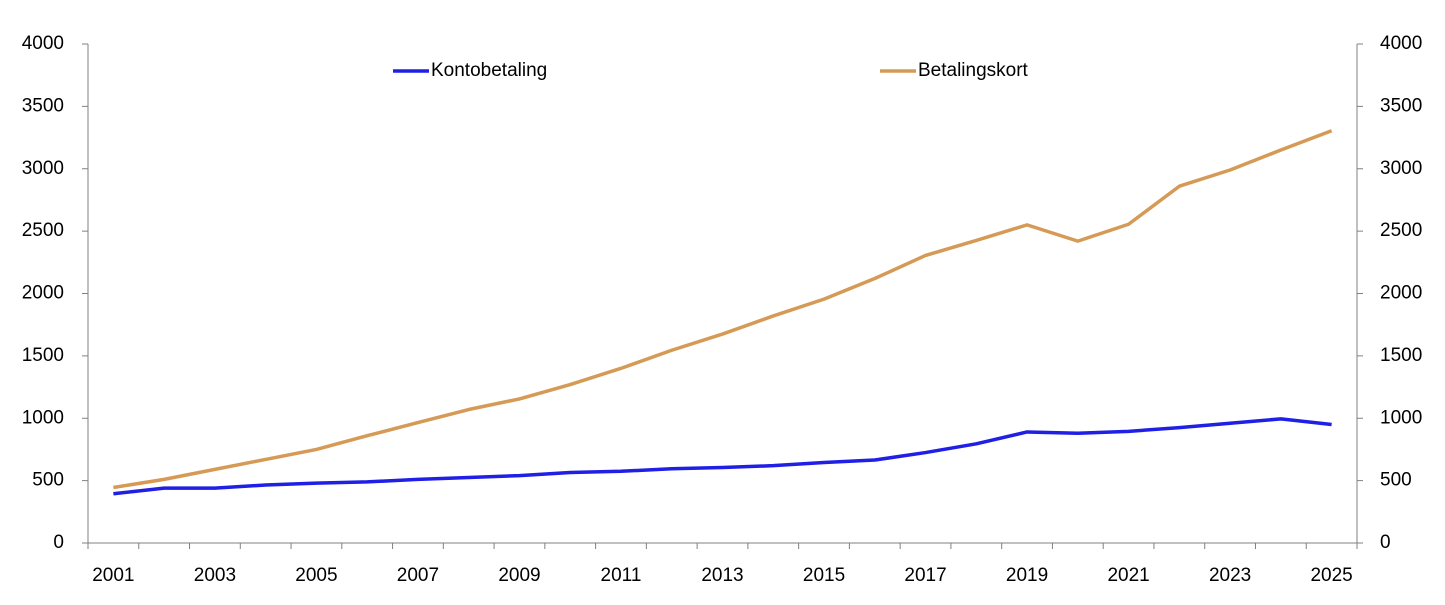 This screenshot has height=605, width=1445. Describe the element at coordinates (43, 355) in the screenshot. I see `y-tick-label: 1500` at that location.